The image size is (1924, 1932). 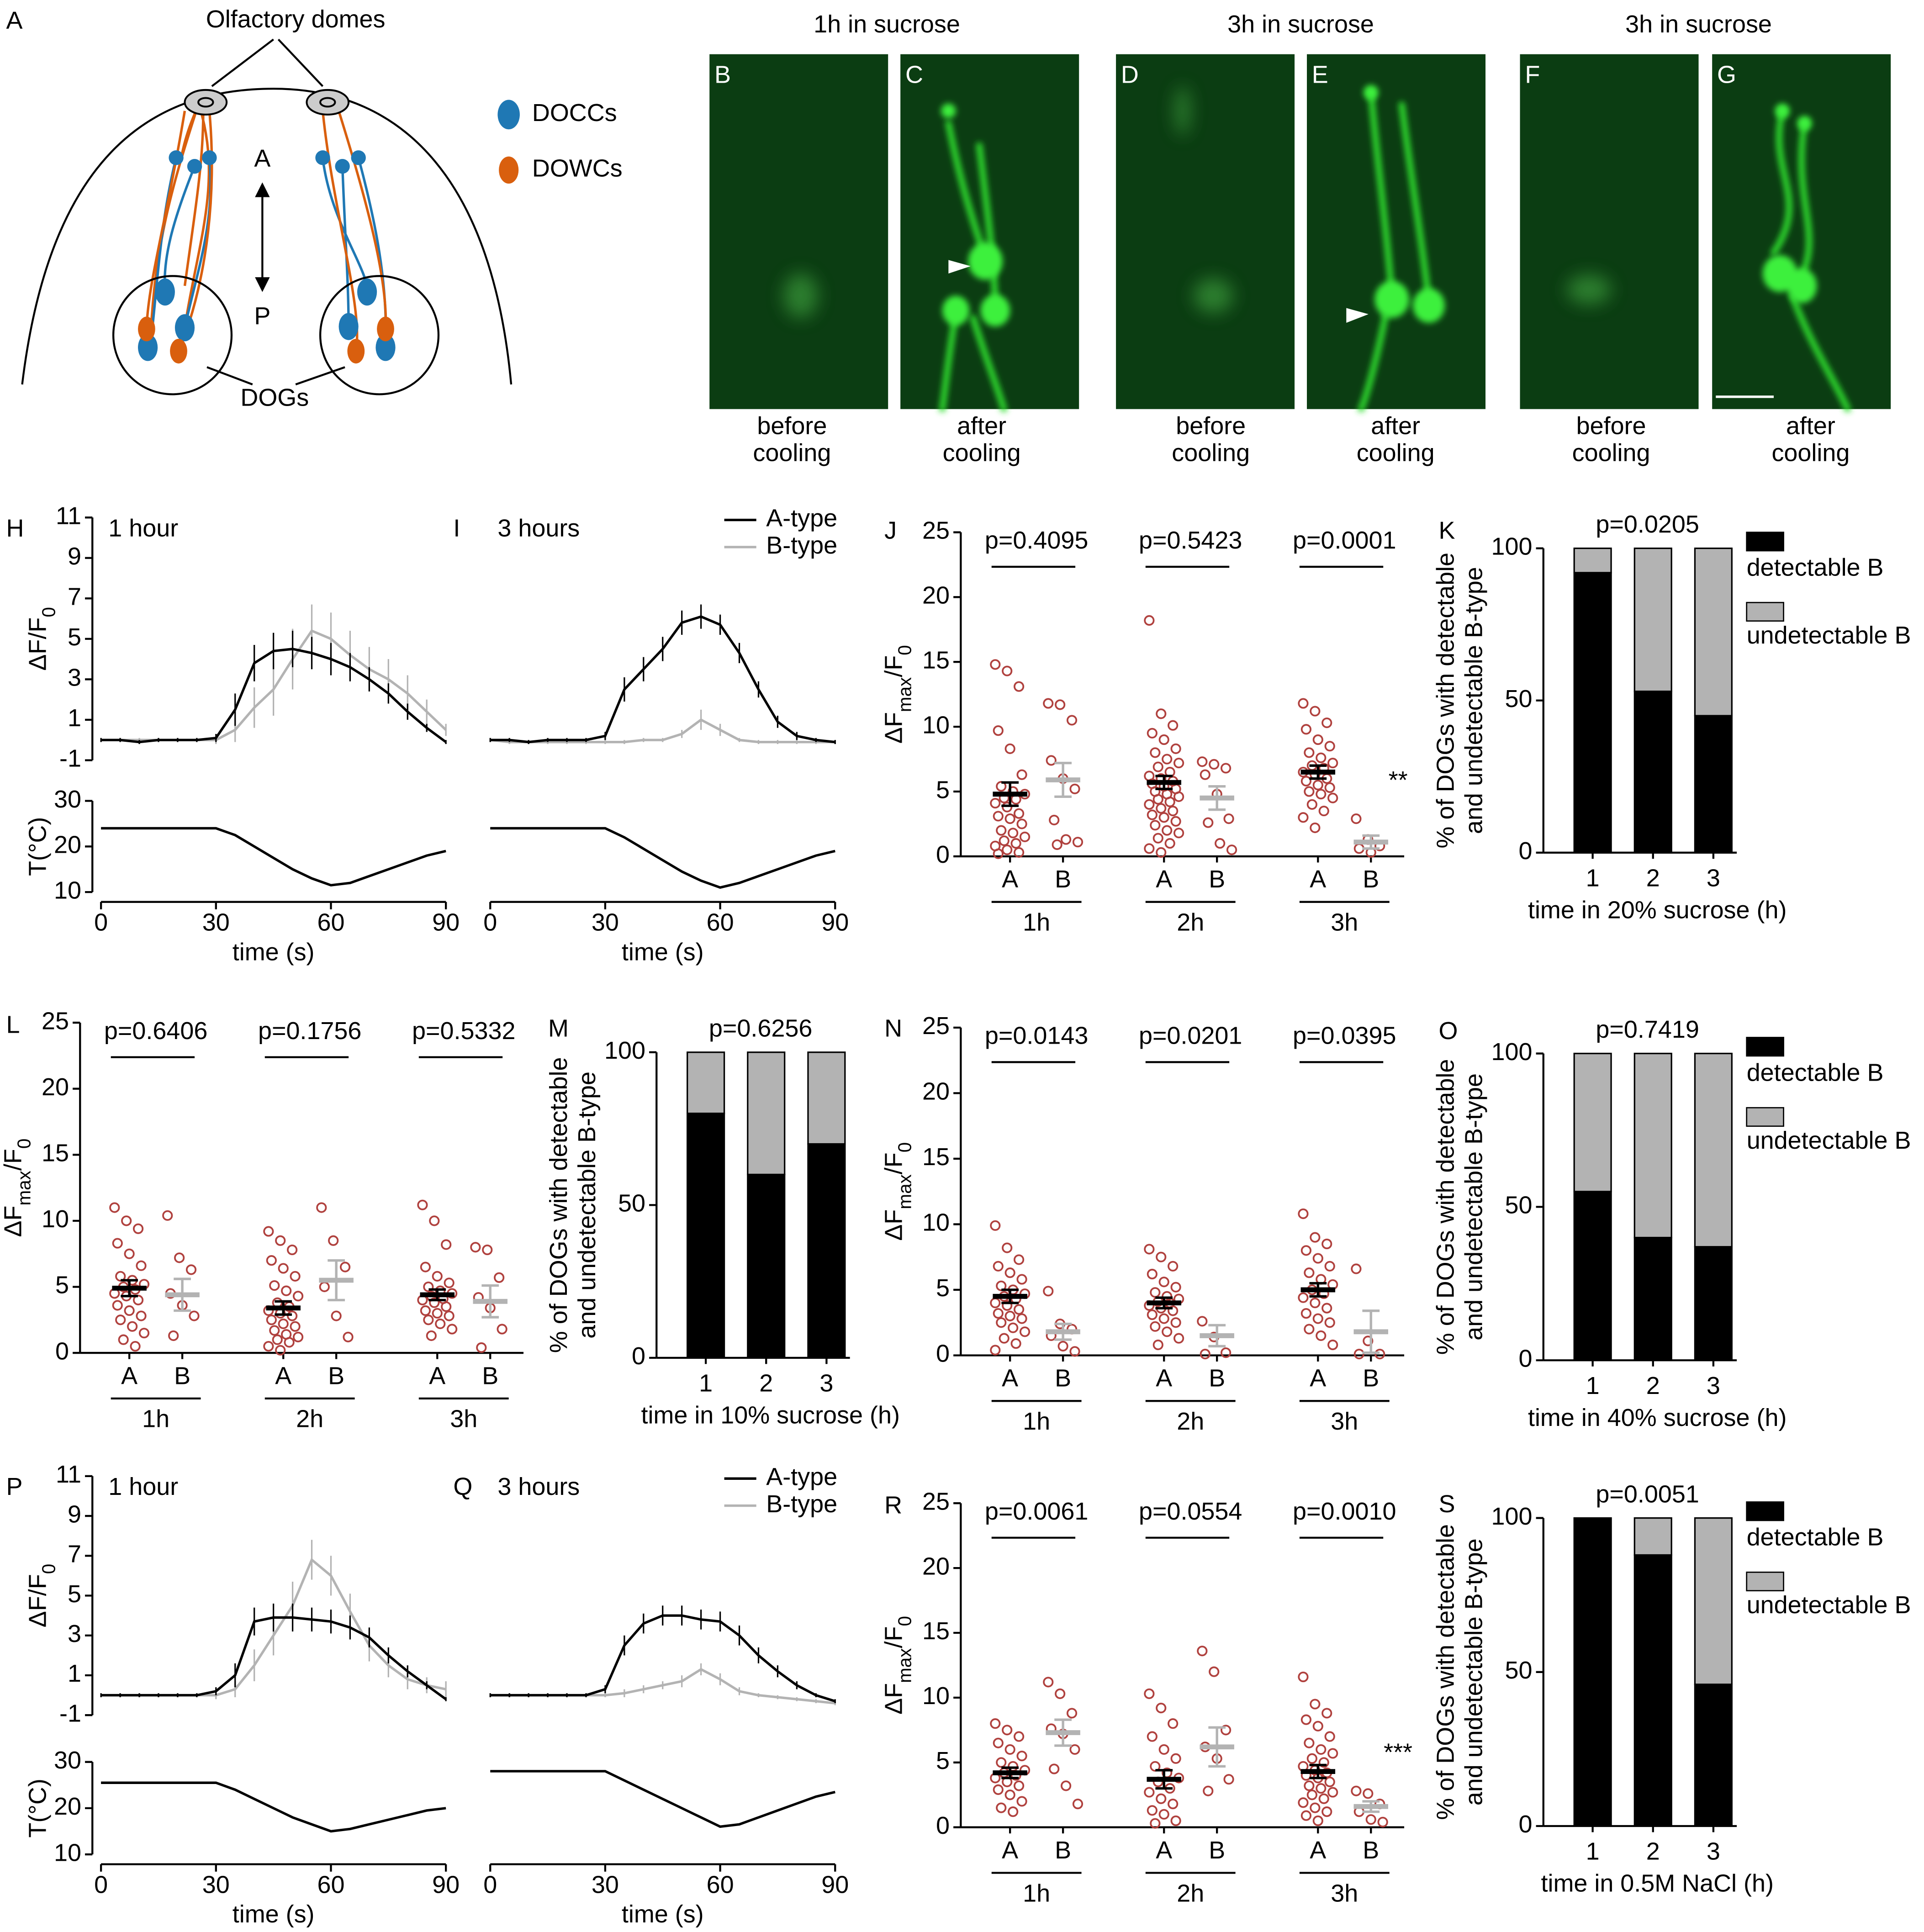 I want to click on dog, so click(x=379, y=335).